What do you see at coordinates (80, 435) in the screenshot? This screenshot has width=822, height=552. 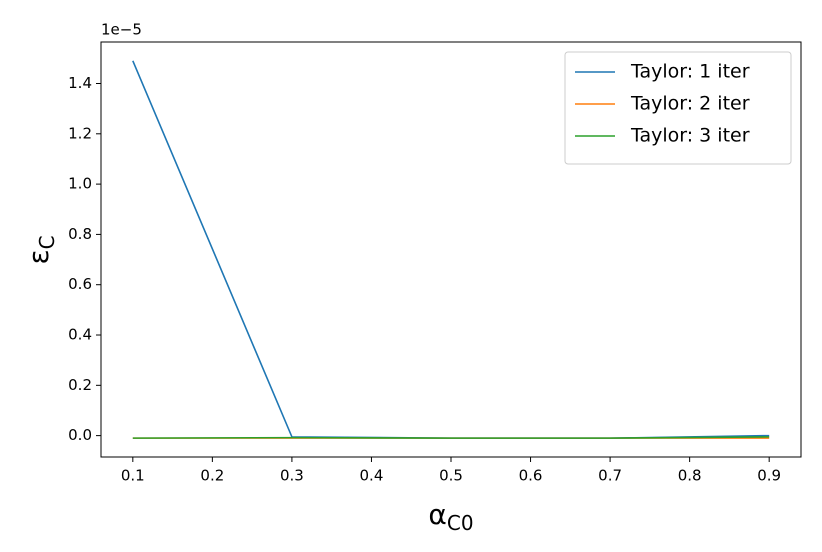 I see `y-tick-label: 0.0` at bounding box center [80, 435].